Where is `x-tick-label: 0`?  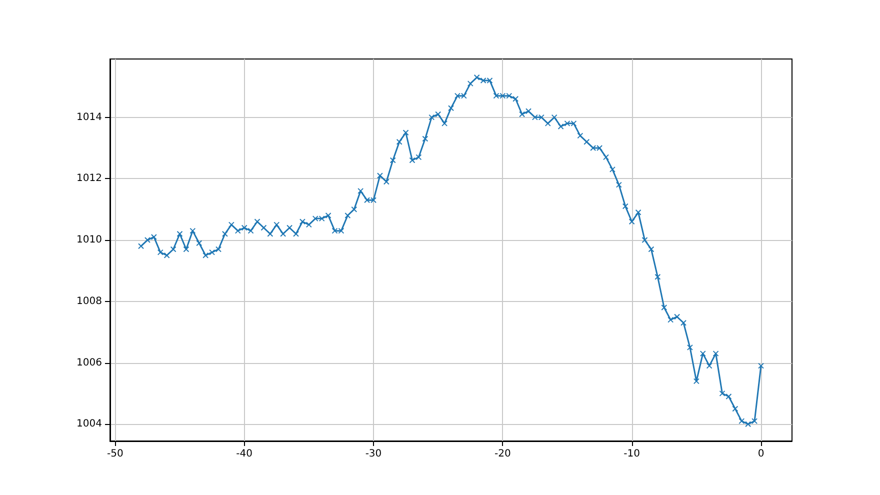
x-tick-label: 0 is located at coordinates (761, 454).